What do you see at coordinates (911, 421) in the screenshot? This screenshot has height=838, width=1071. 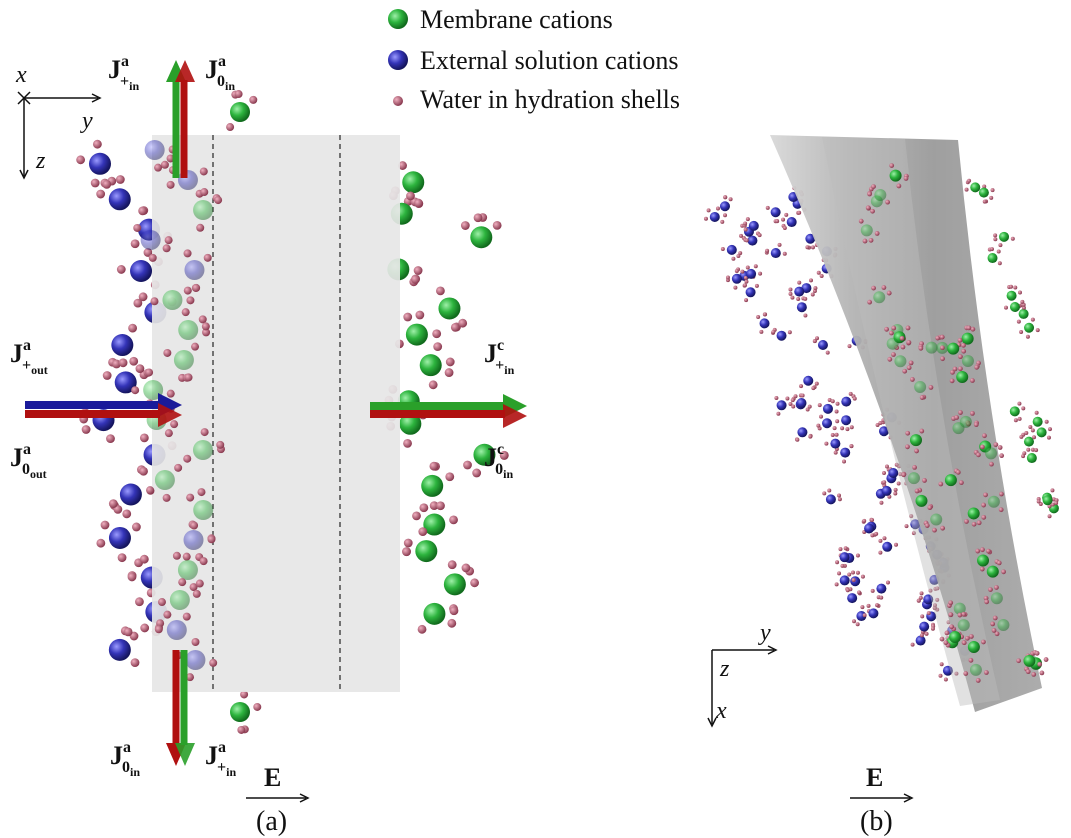 I see `membrane-core` at bounding box center [911, 421].